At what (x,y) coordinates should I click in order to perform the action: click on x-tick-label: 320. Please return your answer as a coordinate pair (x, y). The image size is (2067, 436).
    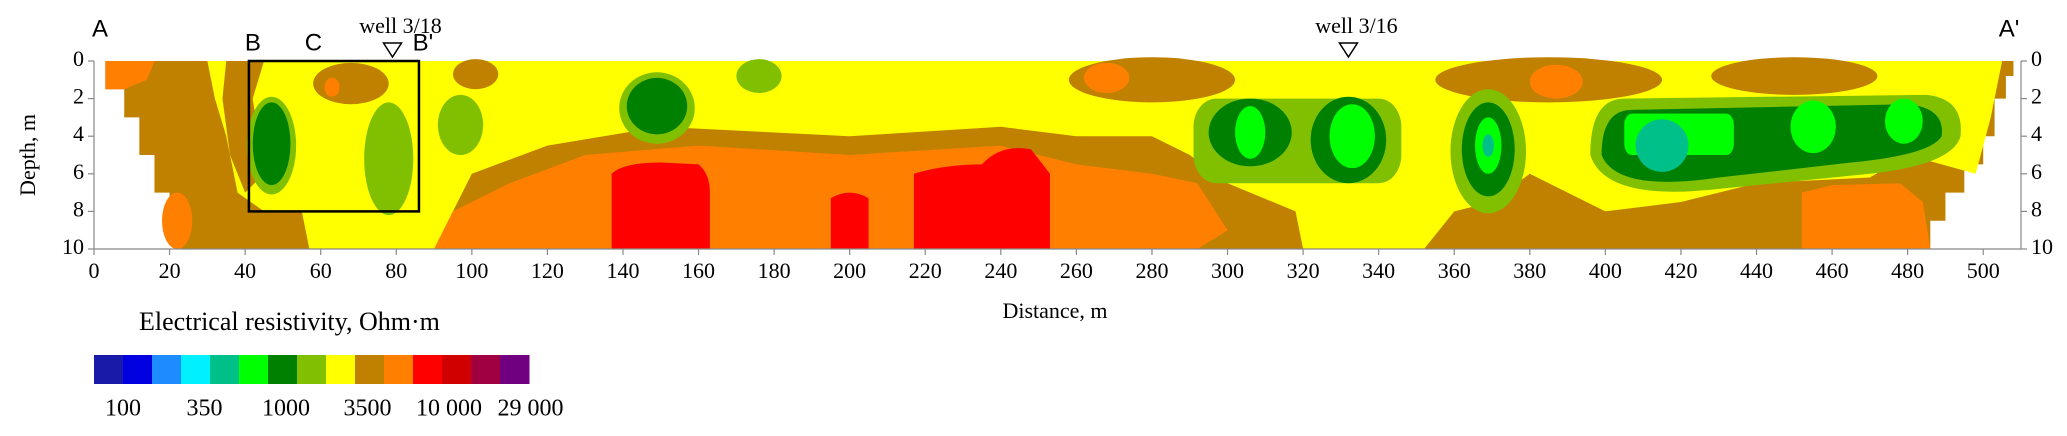
    Looking at the image, I should click on (1303, 270).